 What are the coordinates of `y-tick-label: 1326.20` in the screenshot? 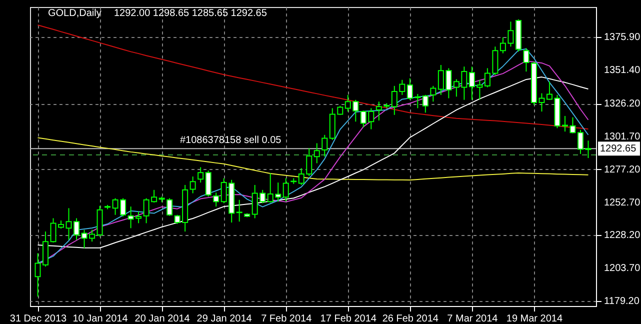 It's located at (622, 104).